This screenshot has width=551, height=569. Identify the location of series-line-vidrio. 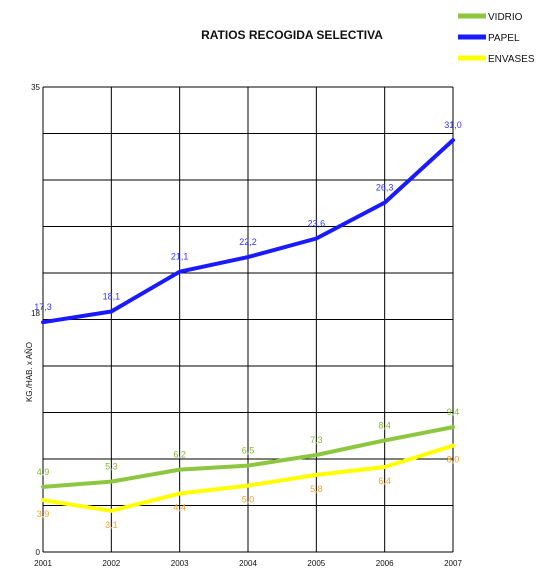
(248, 457).